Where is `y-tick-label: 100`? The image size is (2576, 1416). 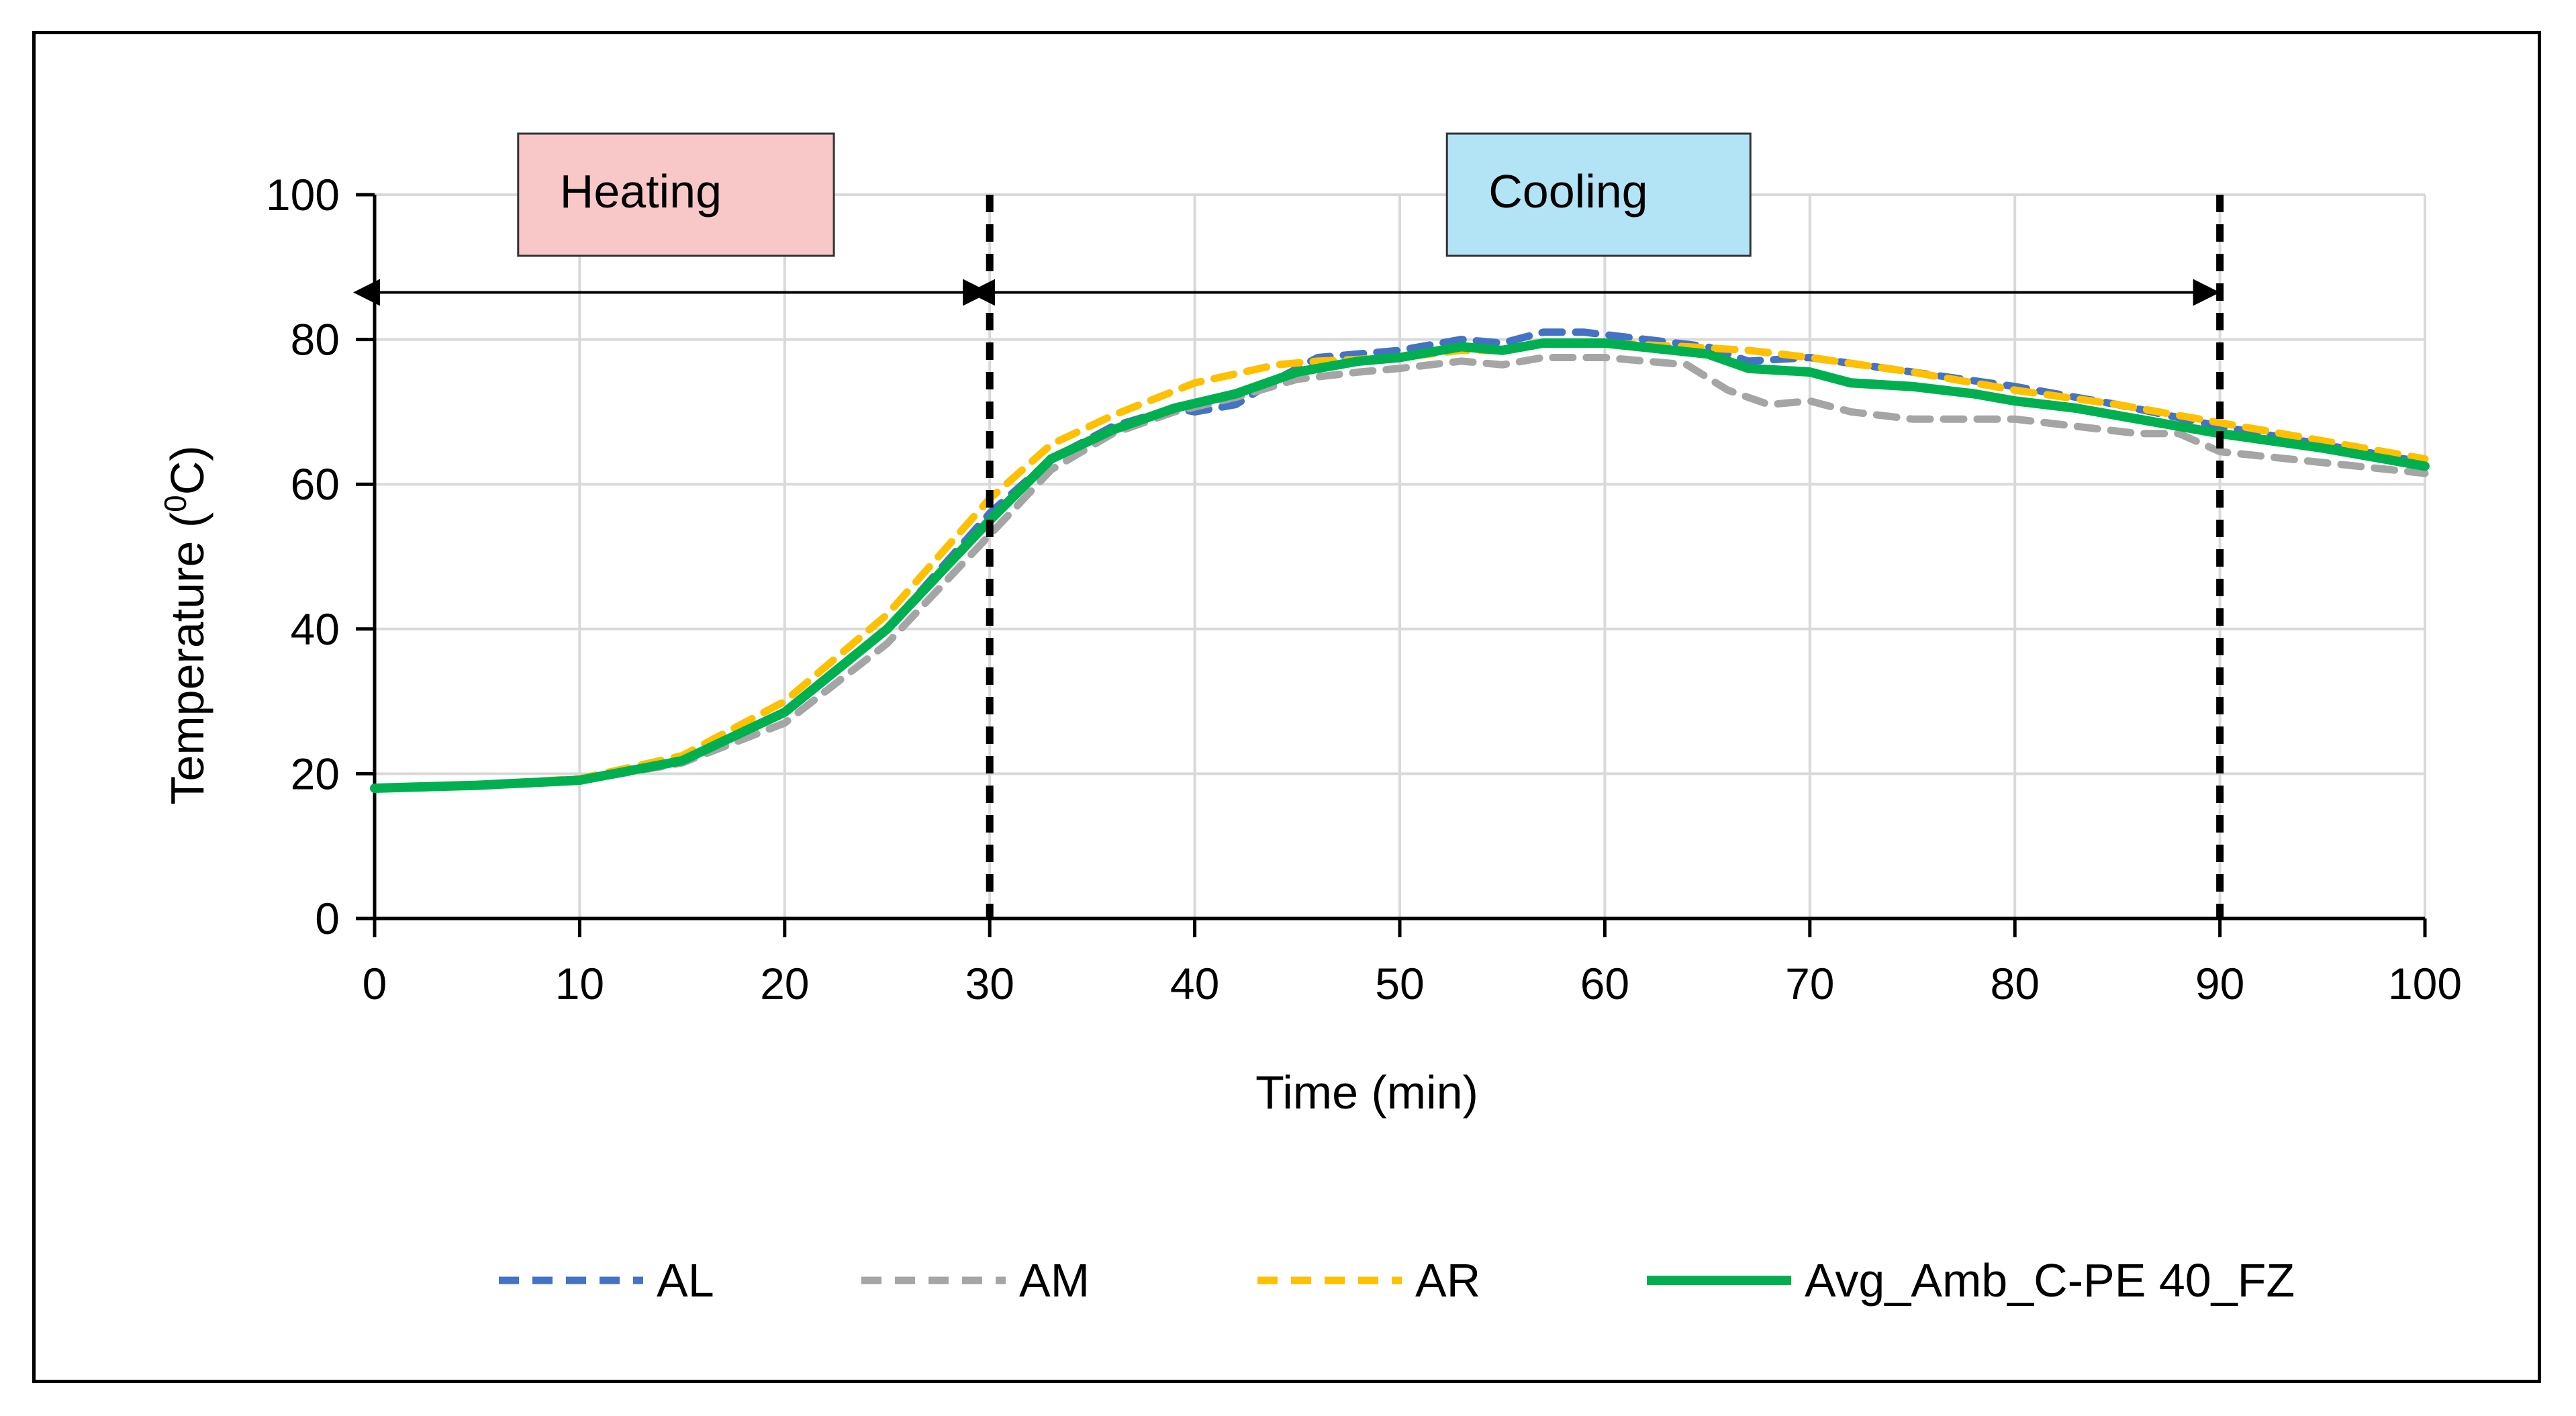 y-tick-label: 100 is located at coordinates (303, 195).